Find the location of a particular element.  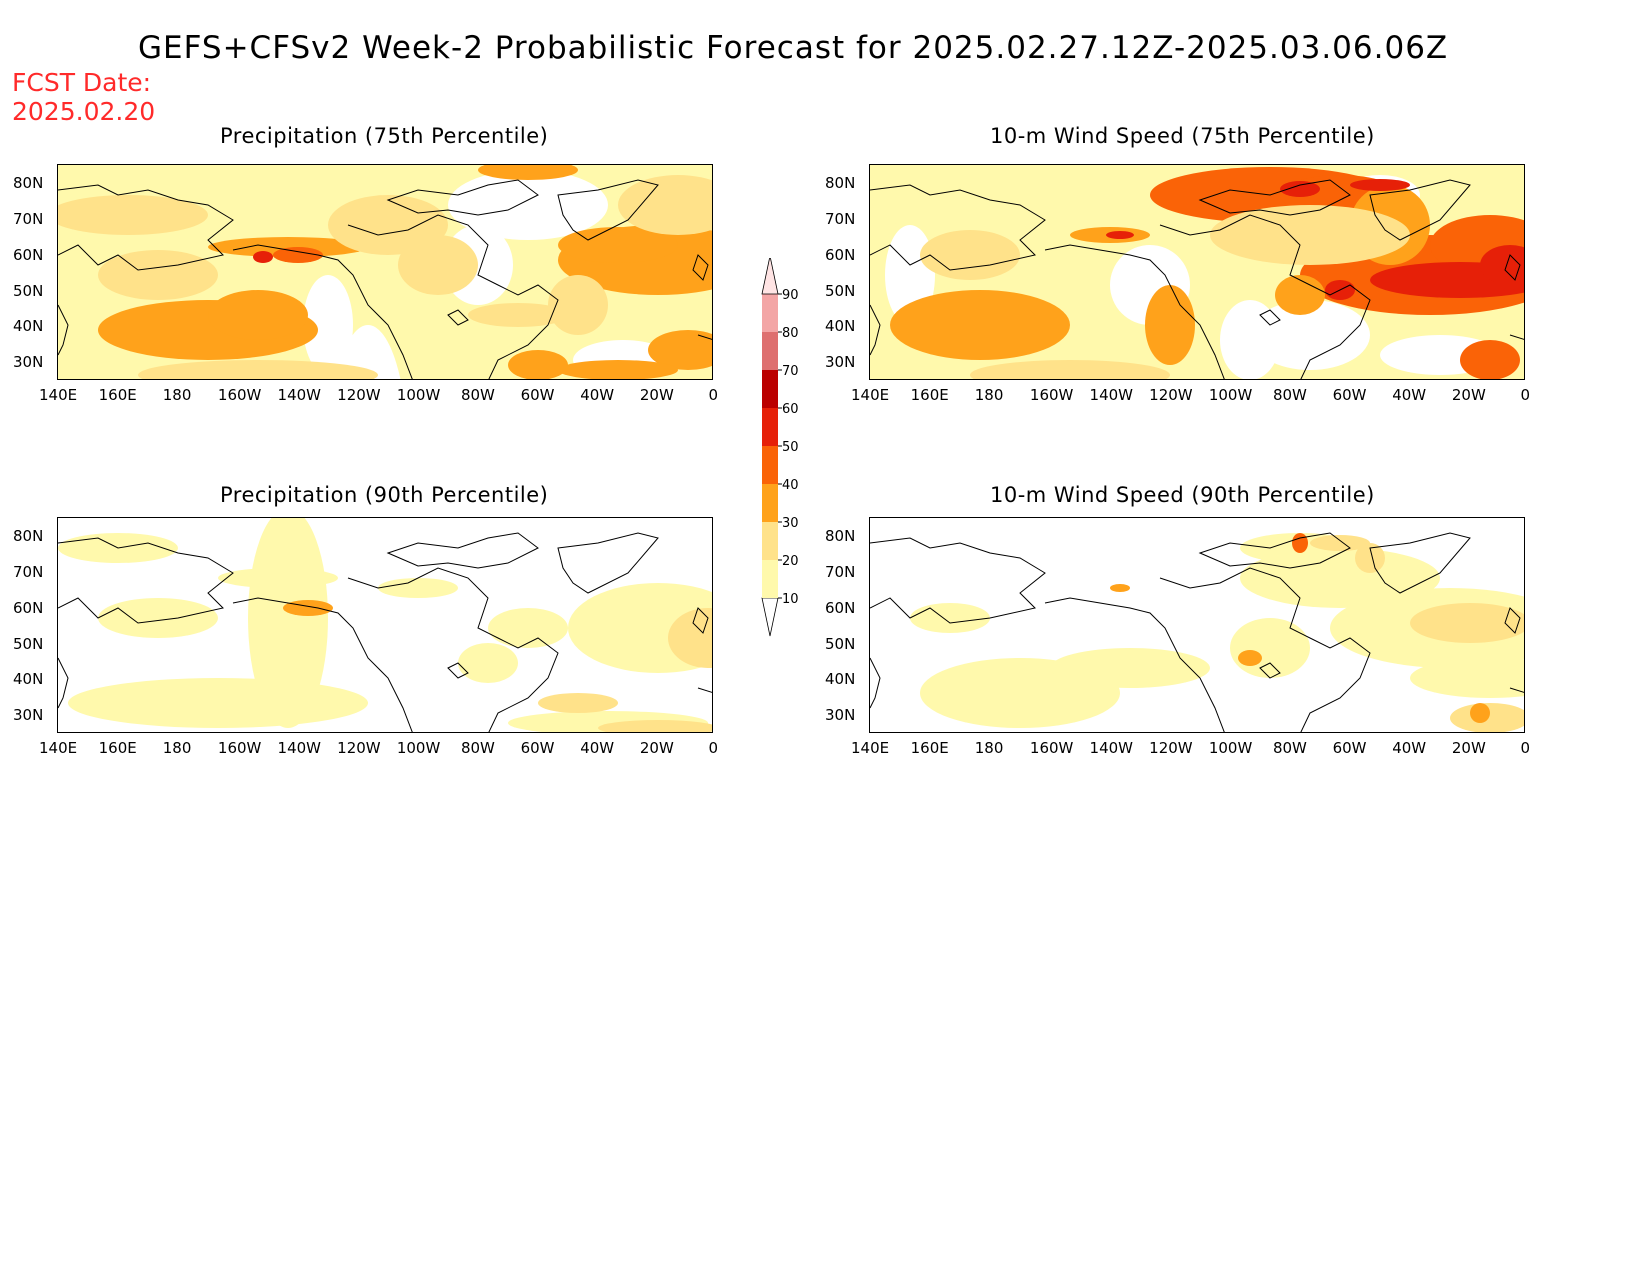

map-precip90 is located at coordinates (385, 625).